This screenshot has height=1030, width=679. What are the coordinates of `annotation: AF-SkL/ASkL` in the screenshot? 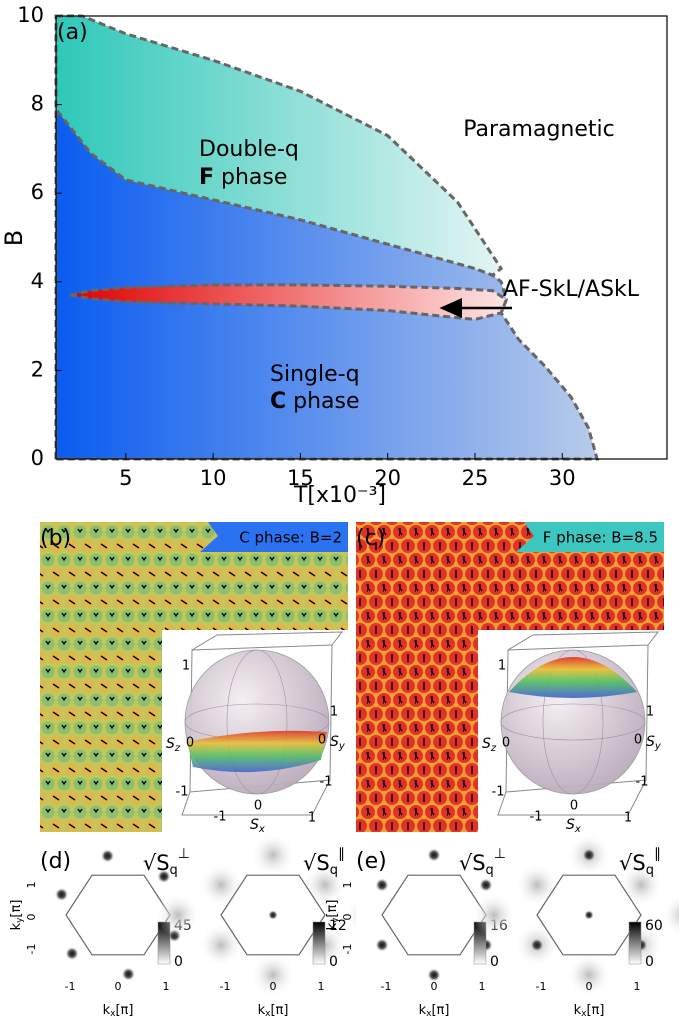 It's located at (571, 289).